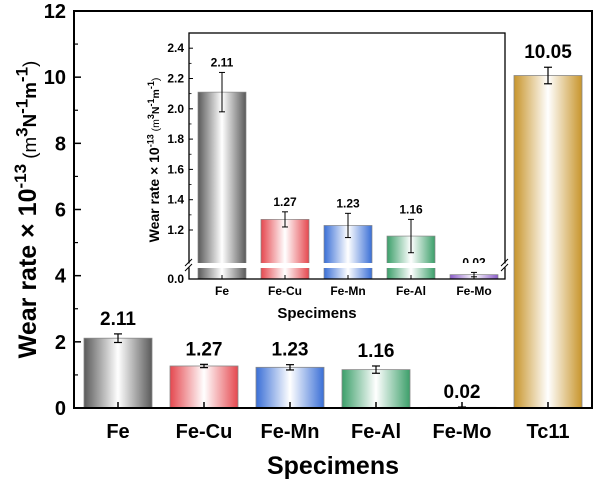 Image resolution: width=606 pixels, height=483 pixels. Describe the element at coordinates (548, 242) in the screenshot. I see `bar-tc11` at that location.